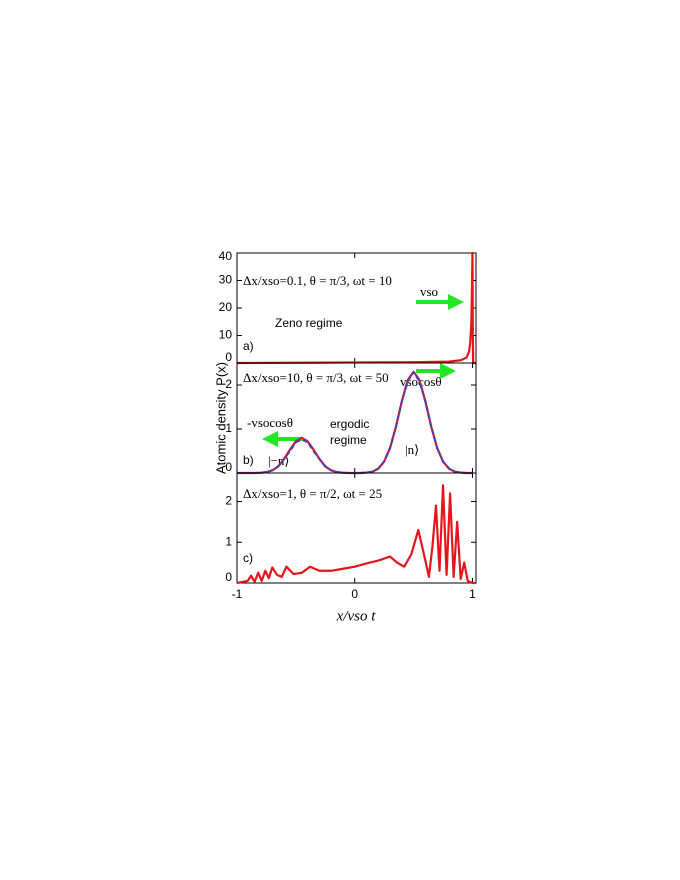 This screenshot has width=680, height=880. Describe the element at coordinates (312, 493) in the screenshot. I see `panel-params: Δx/xso=1, θ = π/2, ωt = 25` at that location.